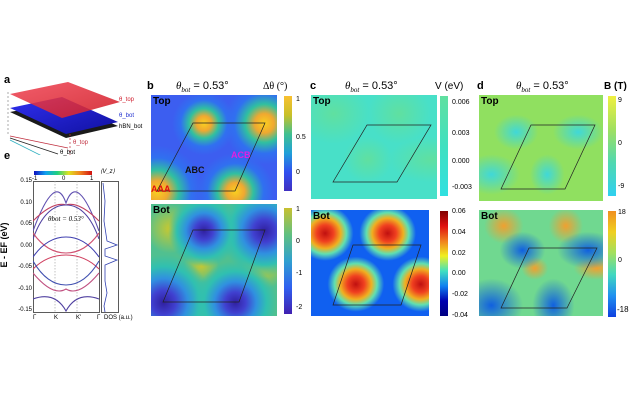 The image size is (630, 400). I want to click on panel-c-unit: V (eV), so click(449, 86).